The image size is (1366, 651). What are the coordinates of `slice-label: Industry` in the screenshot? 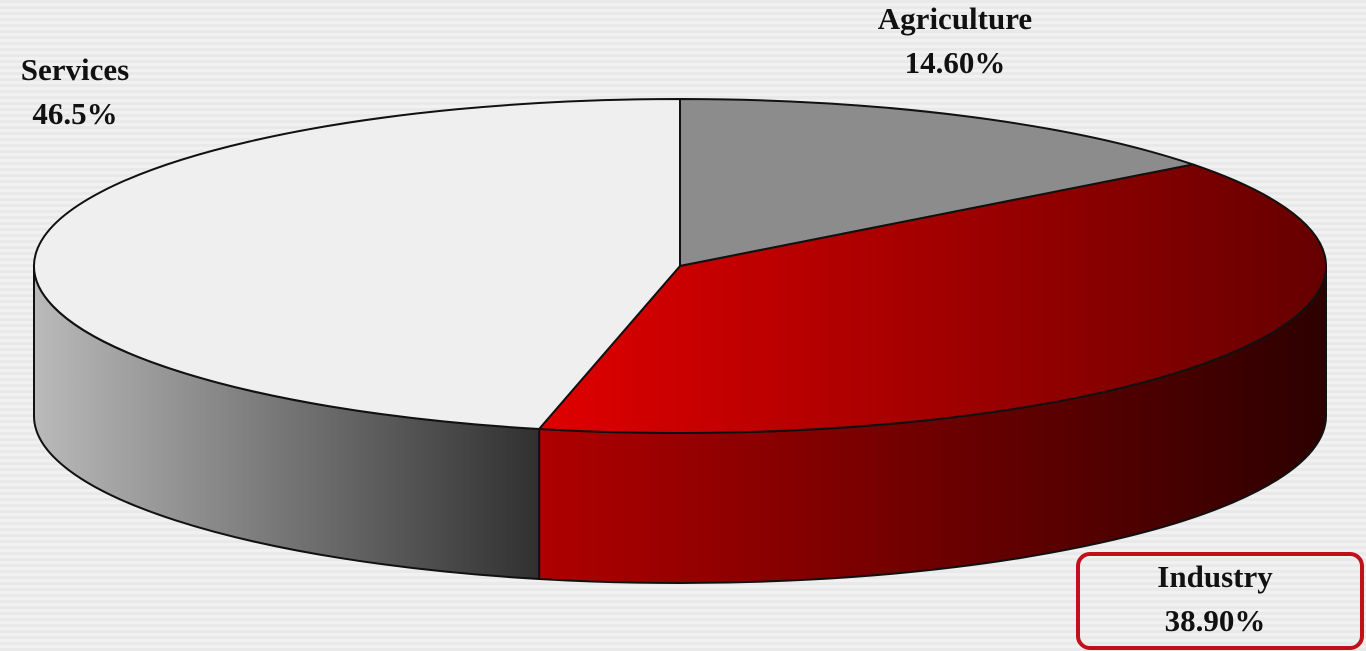 It's located at (1215, 576).